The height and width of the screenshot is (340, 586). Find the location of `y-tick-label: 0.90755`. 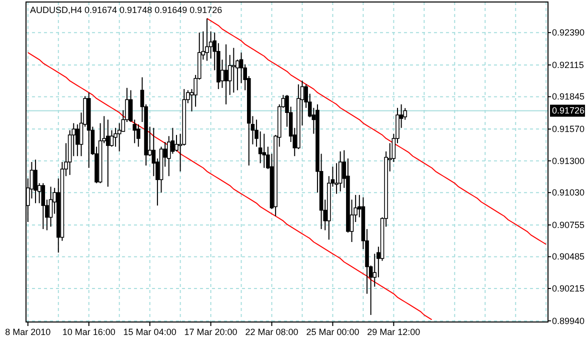

y-tick-label: 0.90755 is located at coordinates (568, 225).